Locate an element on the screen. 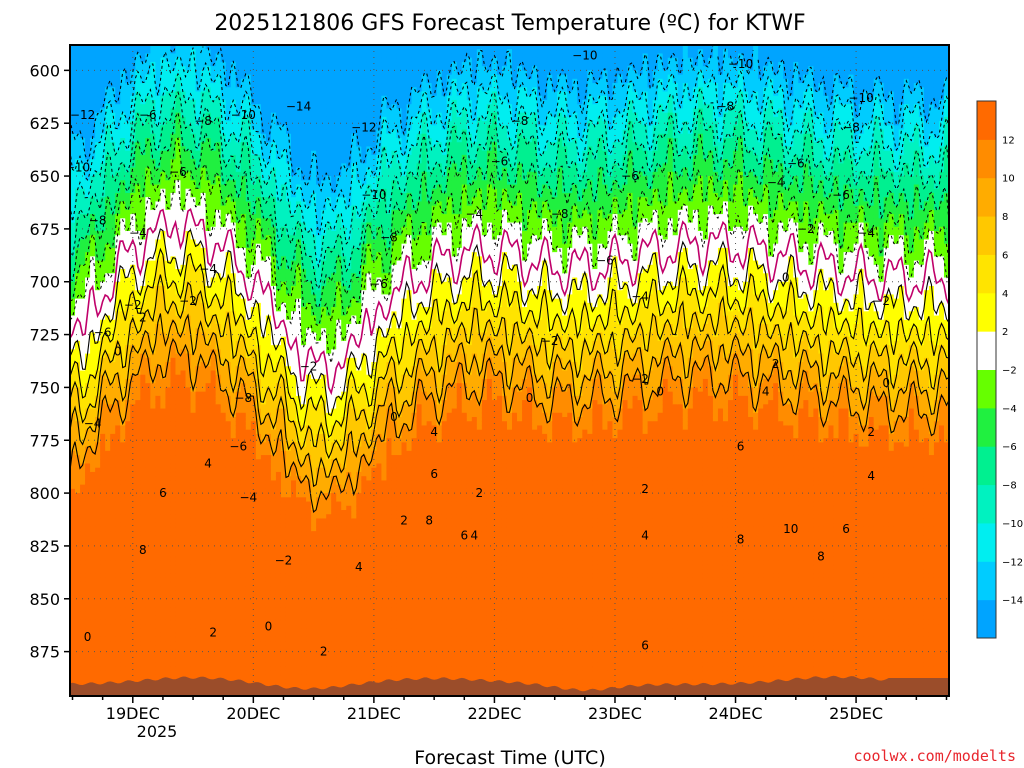  x-tick-label: 25DEC is located at coordinates (856, 713).